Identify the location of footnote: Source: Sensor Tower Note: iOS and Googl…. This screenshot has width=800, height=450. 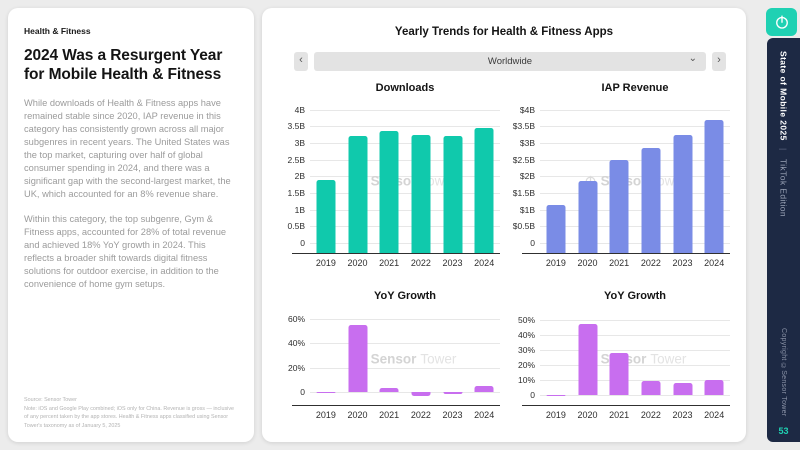
(132, 413).